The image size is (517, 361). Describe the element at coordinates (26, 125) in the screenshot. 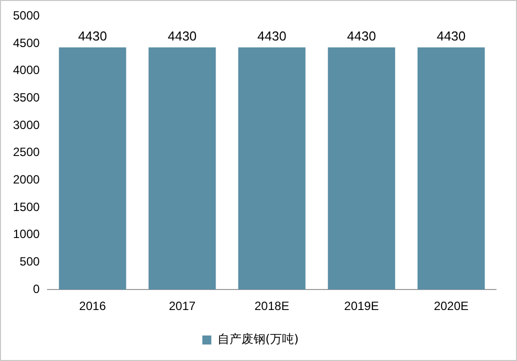

I see `y-tick-label: 3000` at that location.